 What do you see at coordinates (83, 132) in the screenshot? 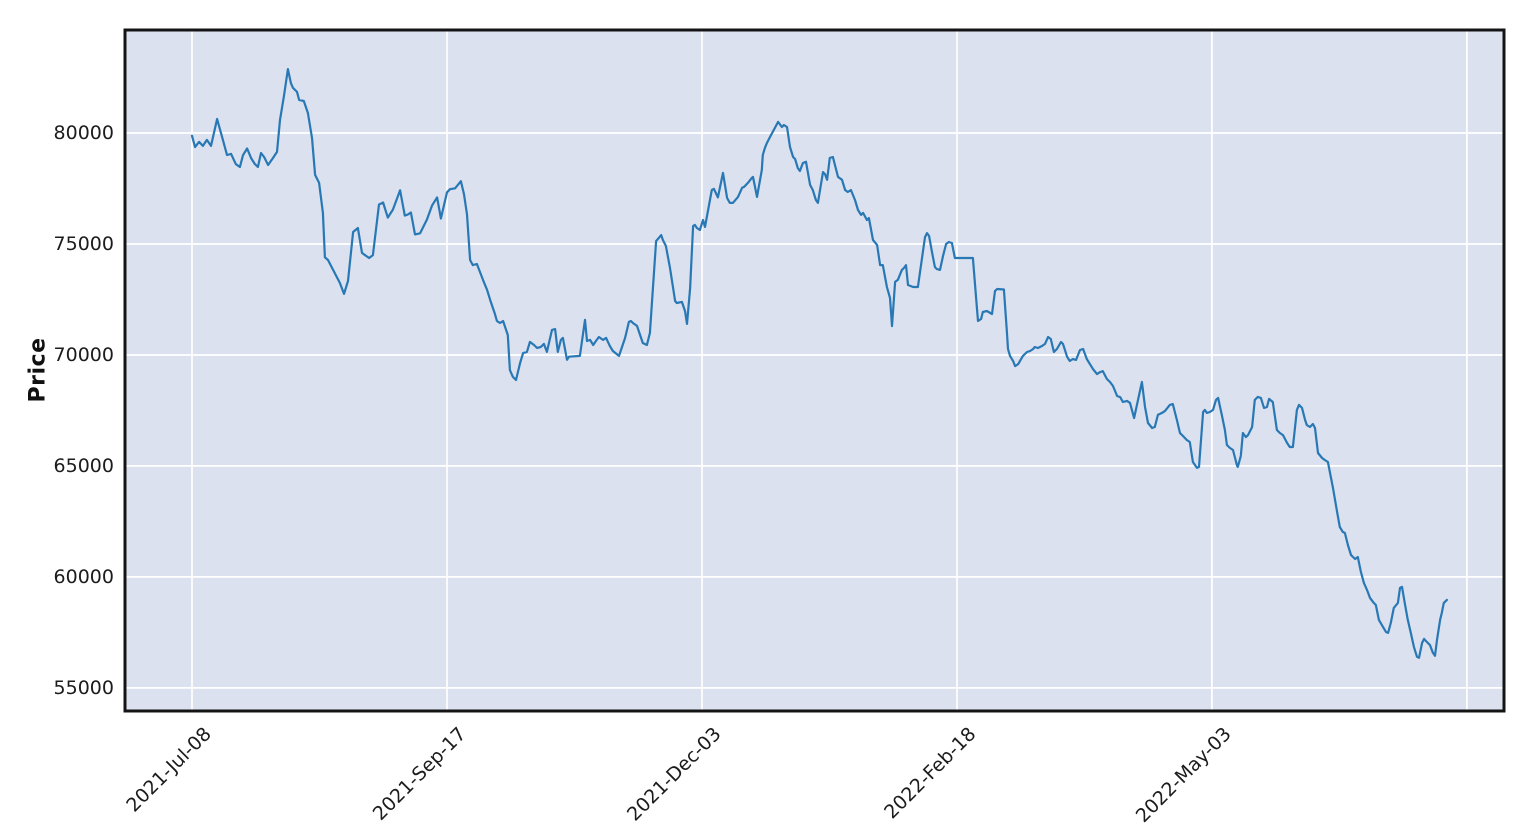
I see `y-tick-label: 80000` at bounding box center [83, 132].